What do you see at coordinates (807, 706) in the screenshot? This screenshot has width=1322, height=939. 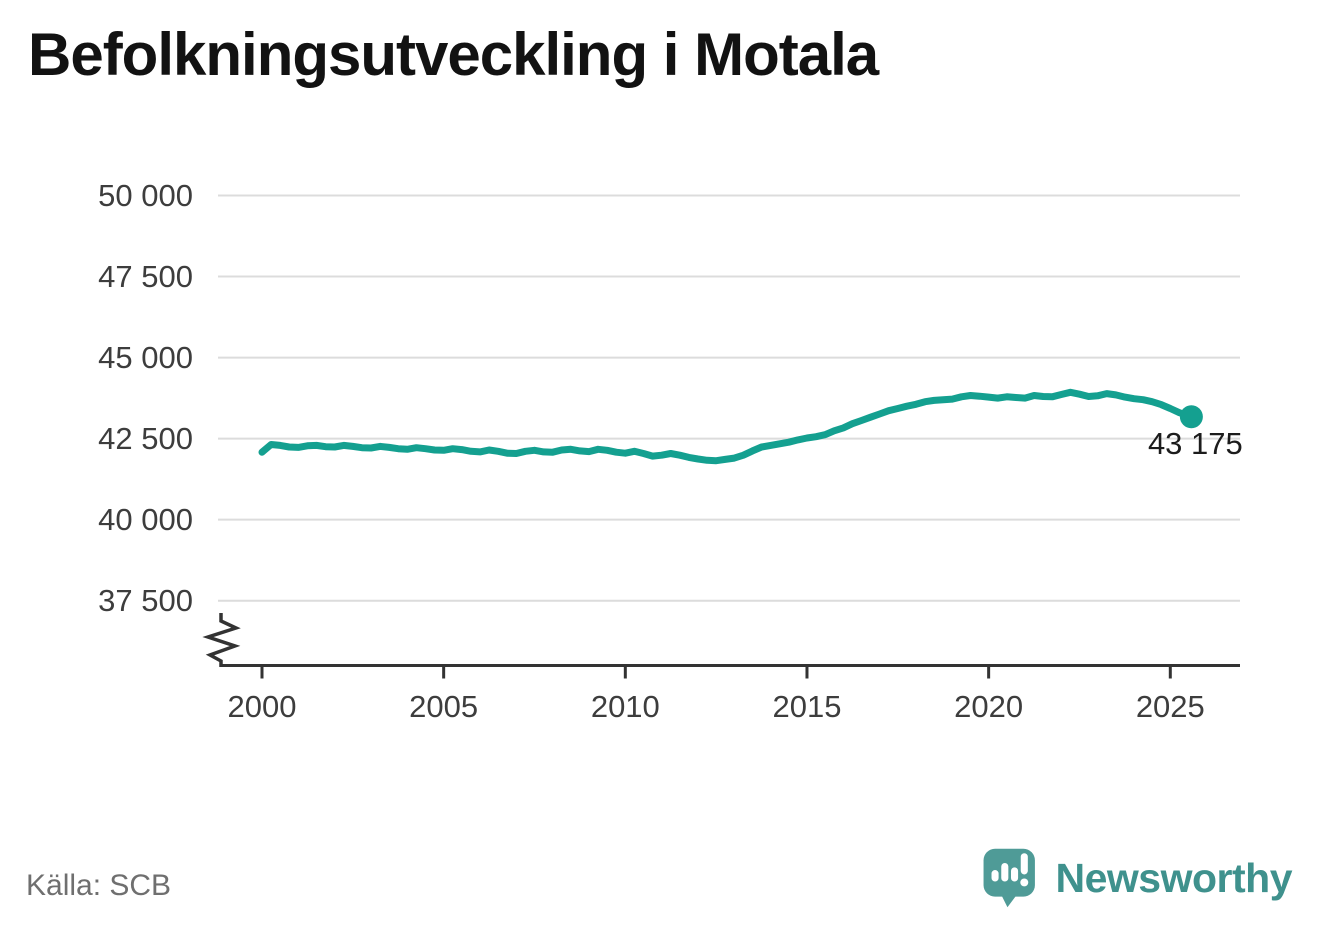 I see `x-tick-label: 2015` at bounding box center [807, 706].